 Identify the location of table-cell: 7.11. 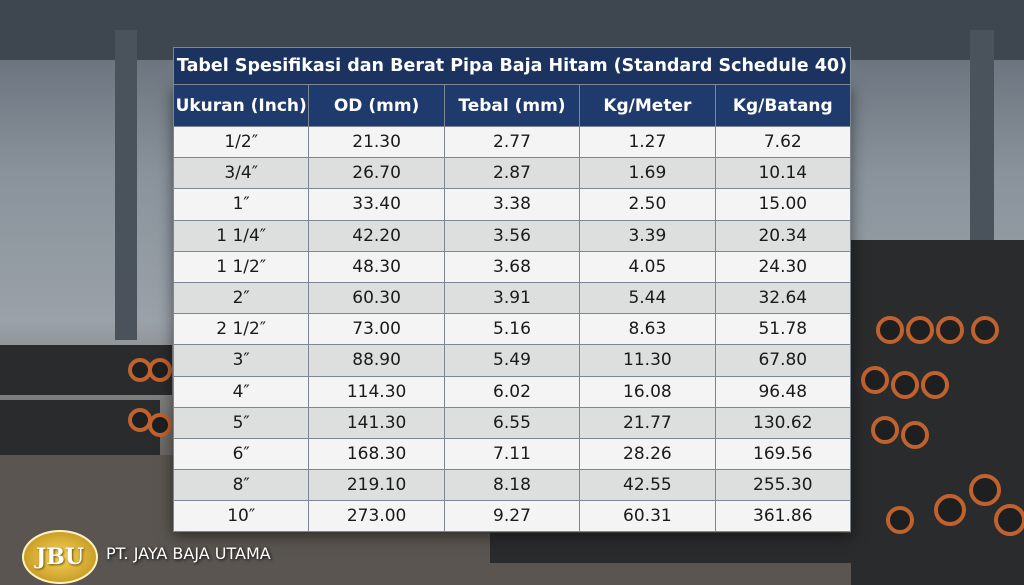
(512, 454).